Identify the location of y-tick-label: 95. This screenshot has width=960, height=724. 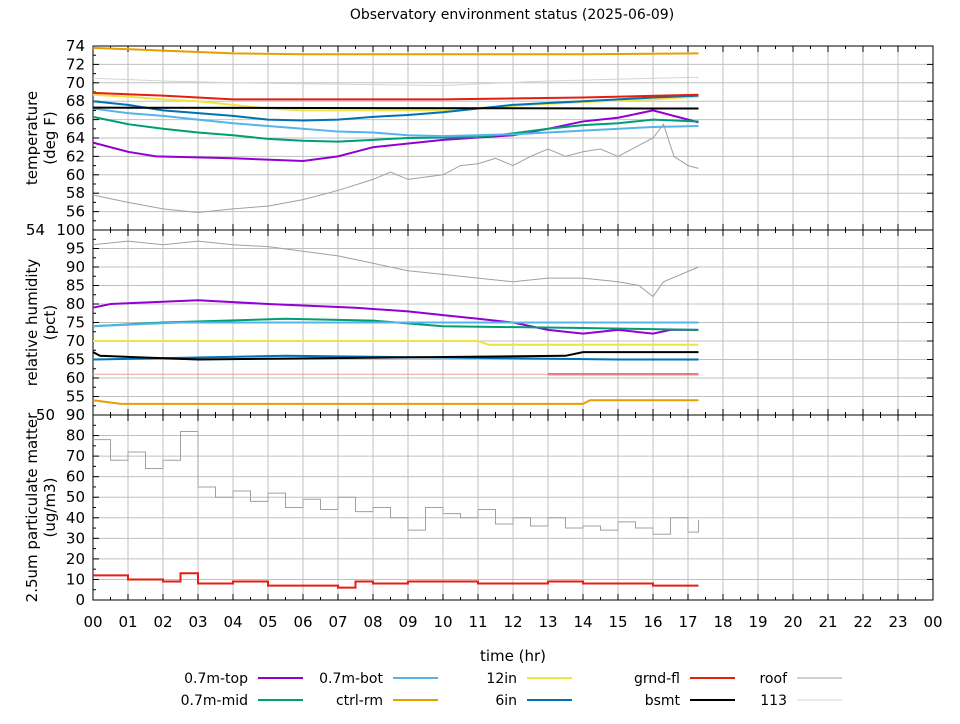
(75, 249).